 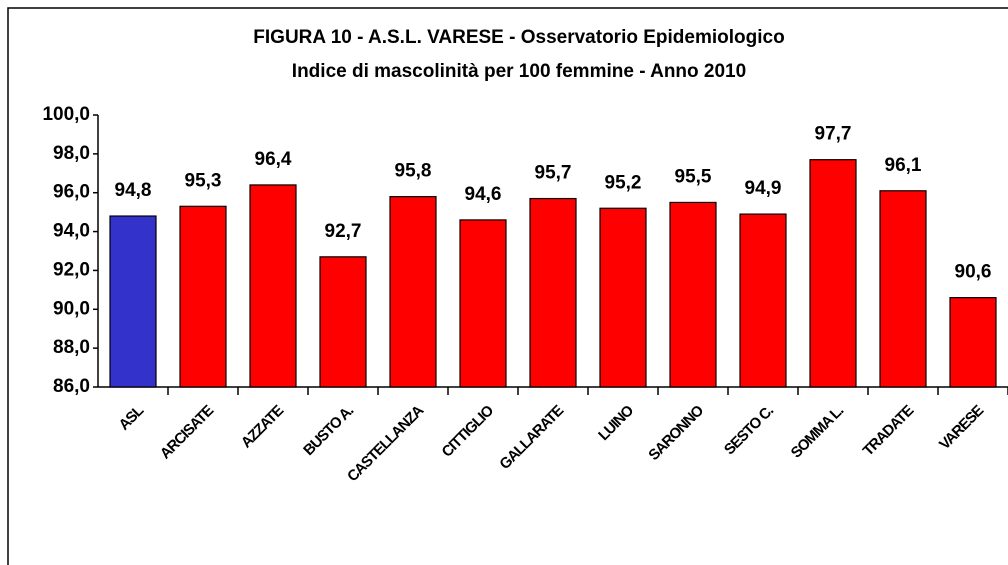 I want to click on value-label: 90,6, so click(x=973, y=272).